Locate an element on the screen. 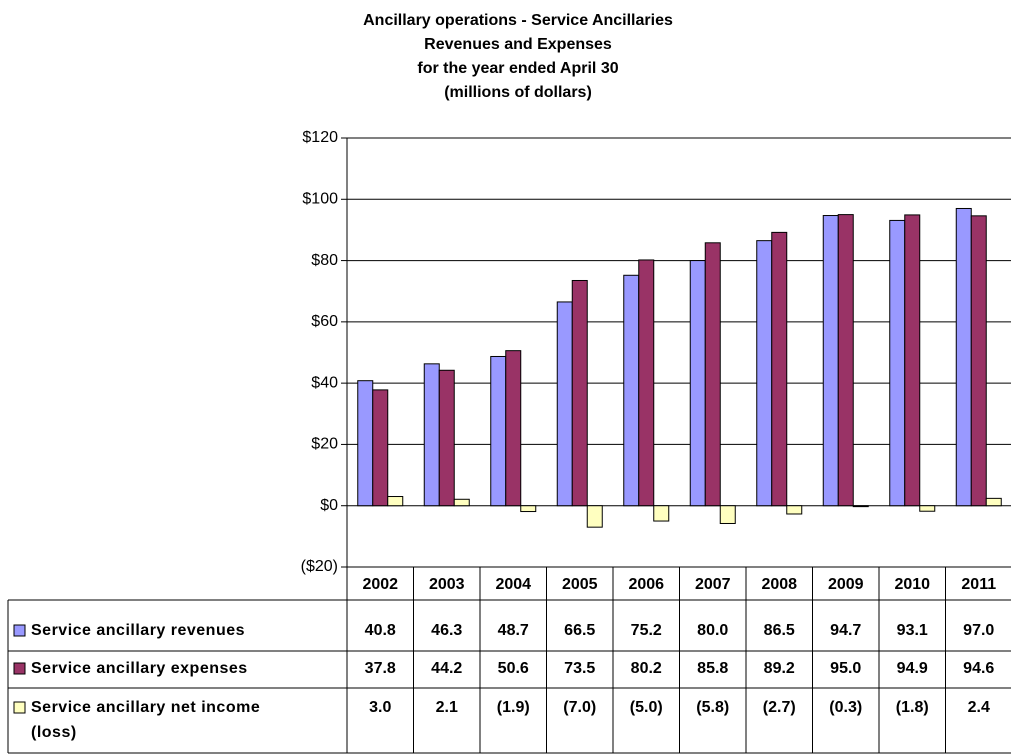  table-value: (5.0) is located at coordinates (646, 707).